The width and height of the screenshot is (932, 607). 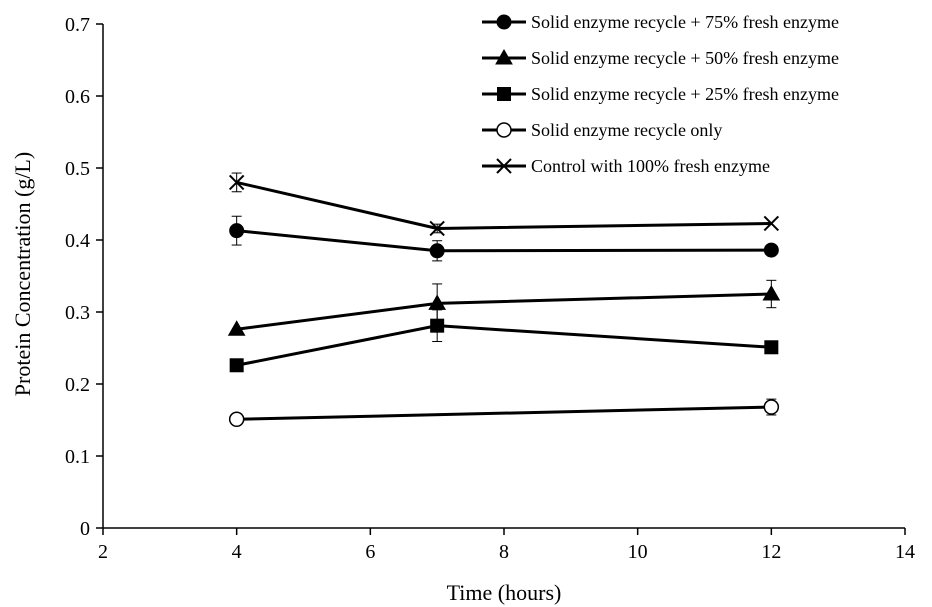 What do you see at coordinates (504, 592) in the screenshot?
I see `x-axis-title: Time (hours)` at bounding box center [504, 592].